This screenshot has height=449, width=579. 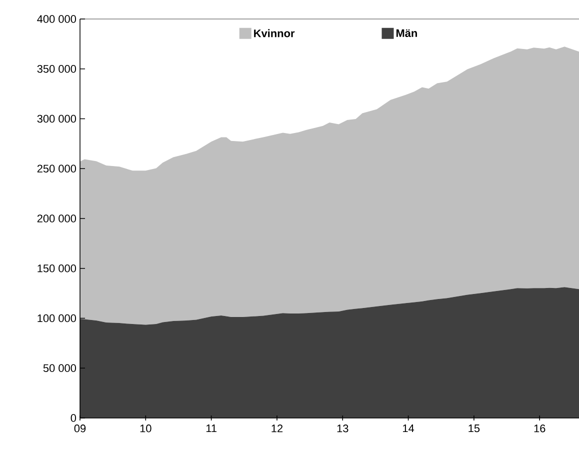 What do you see at coordinates (57, 268) in the screenshot?
I see `y-tick-label: 150 000` at bounding box center [57, 268].